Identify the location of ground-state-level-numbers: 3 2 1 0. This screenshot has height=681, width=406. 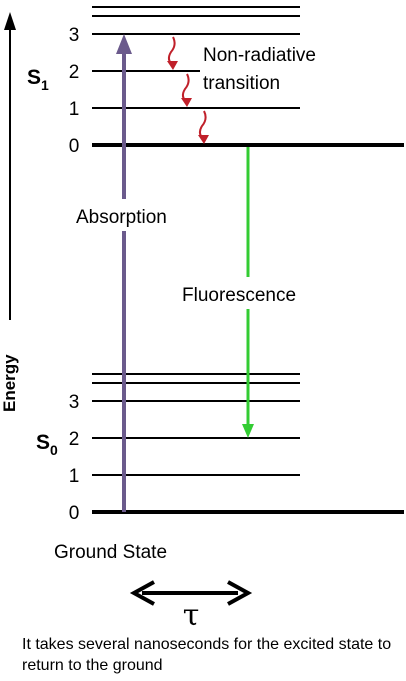
(74, 458).